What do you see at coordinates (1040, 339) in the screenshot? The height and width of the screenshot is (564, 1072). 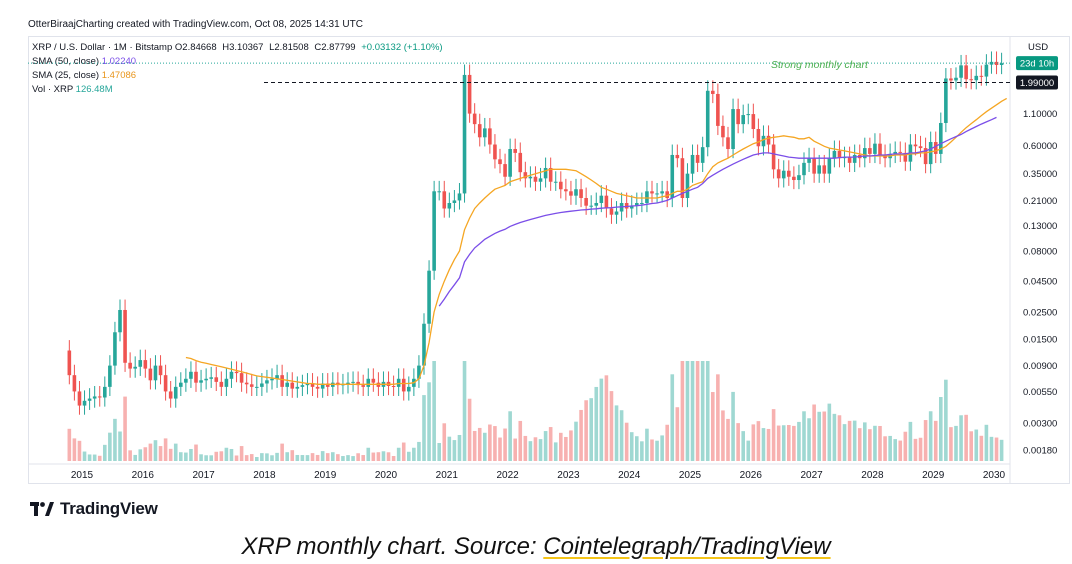 I see `y-tick-label: 0.01500` at bounding box center [1040, 339].